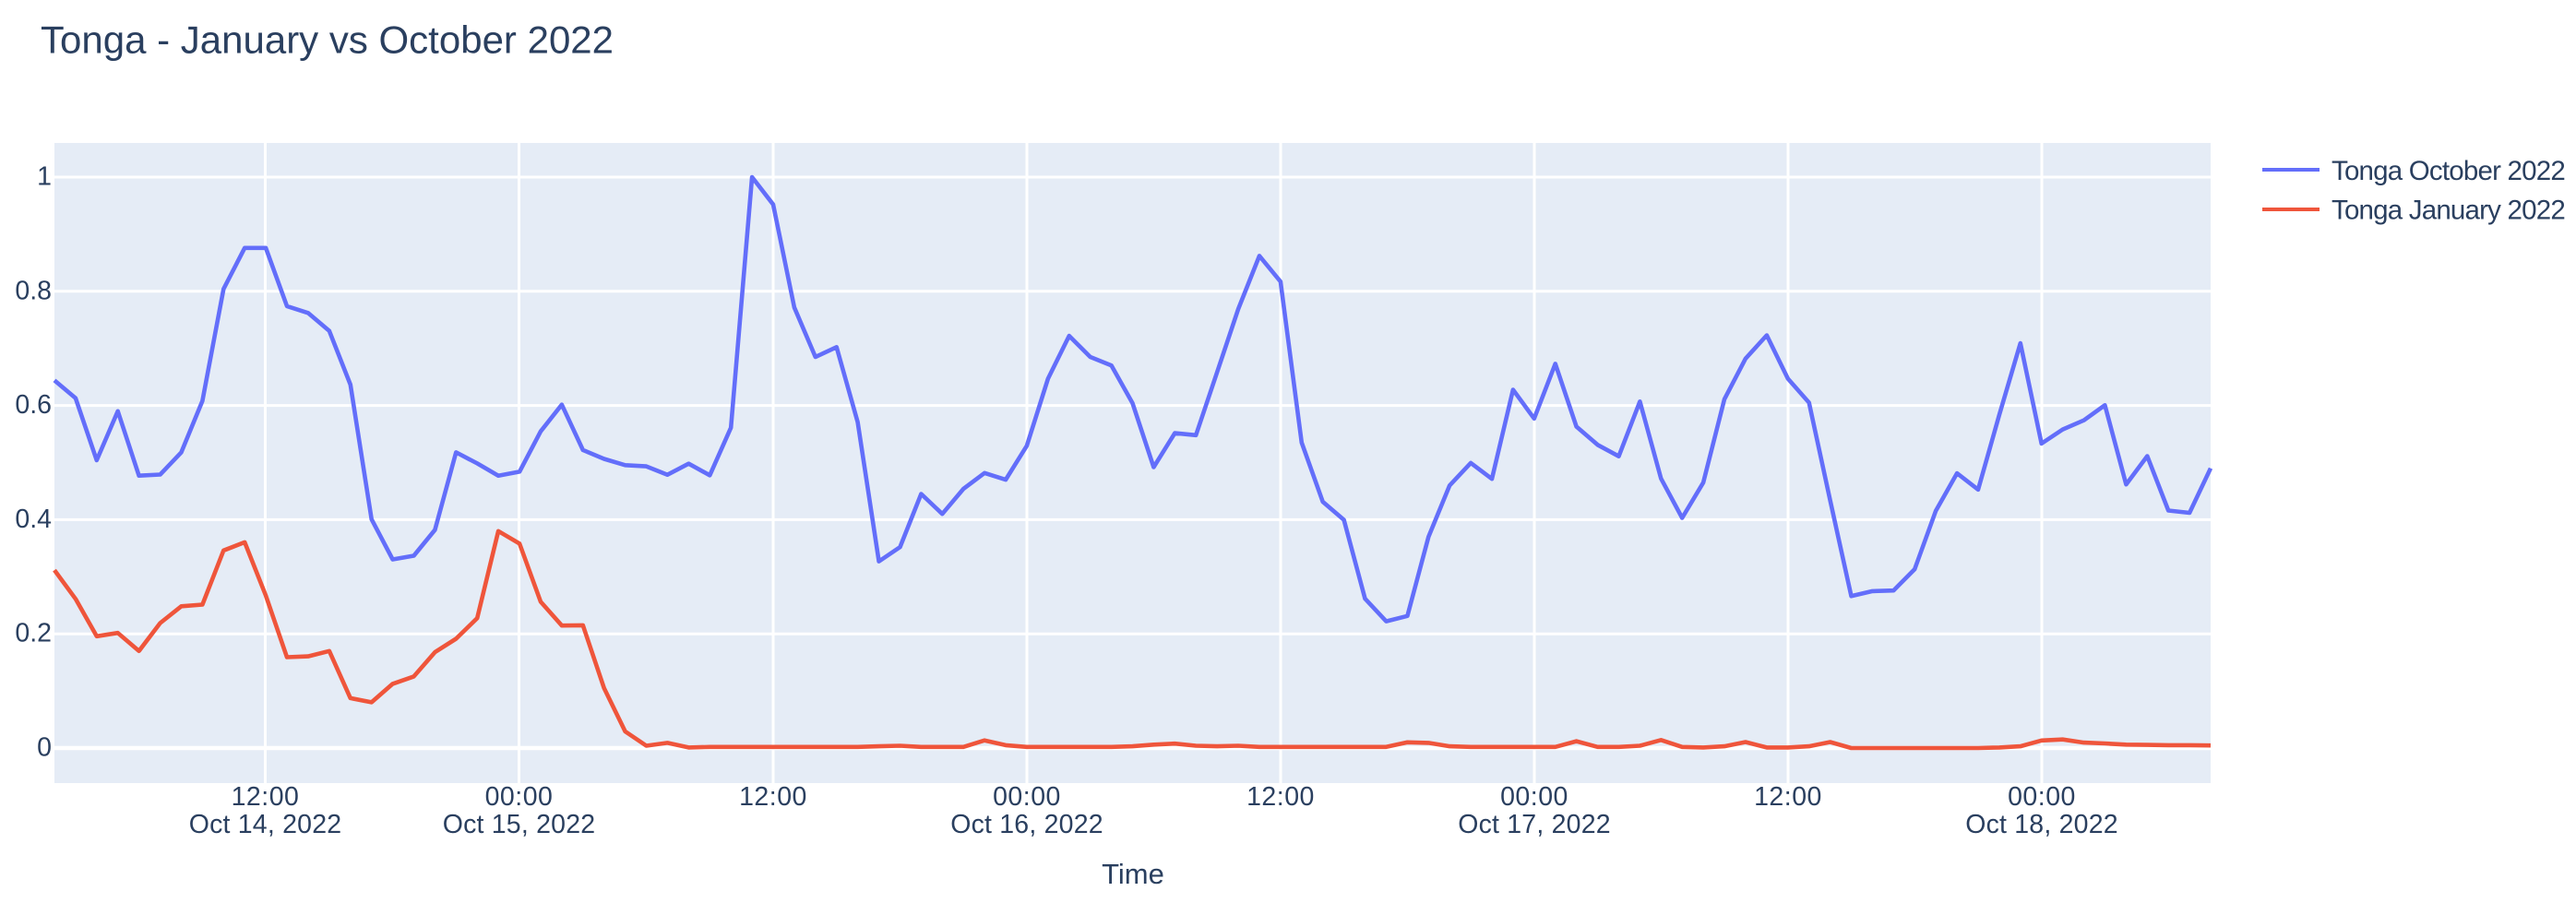  Describe the element at coordinates (2448, 211) in the screenshot. I see `svg-text: Tonga January 2022` at that location.